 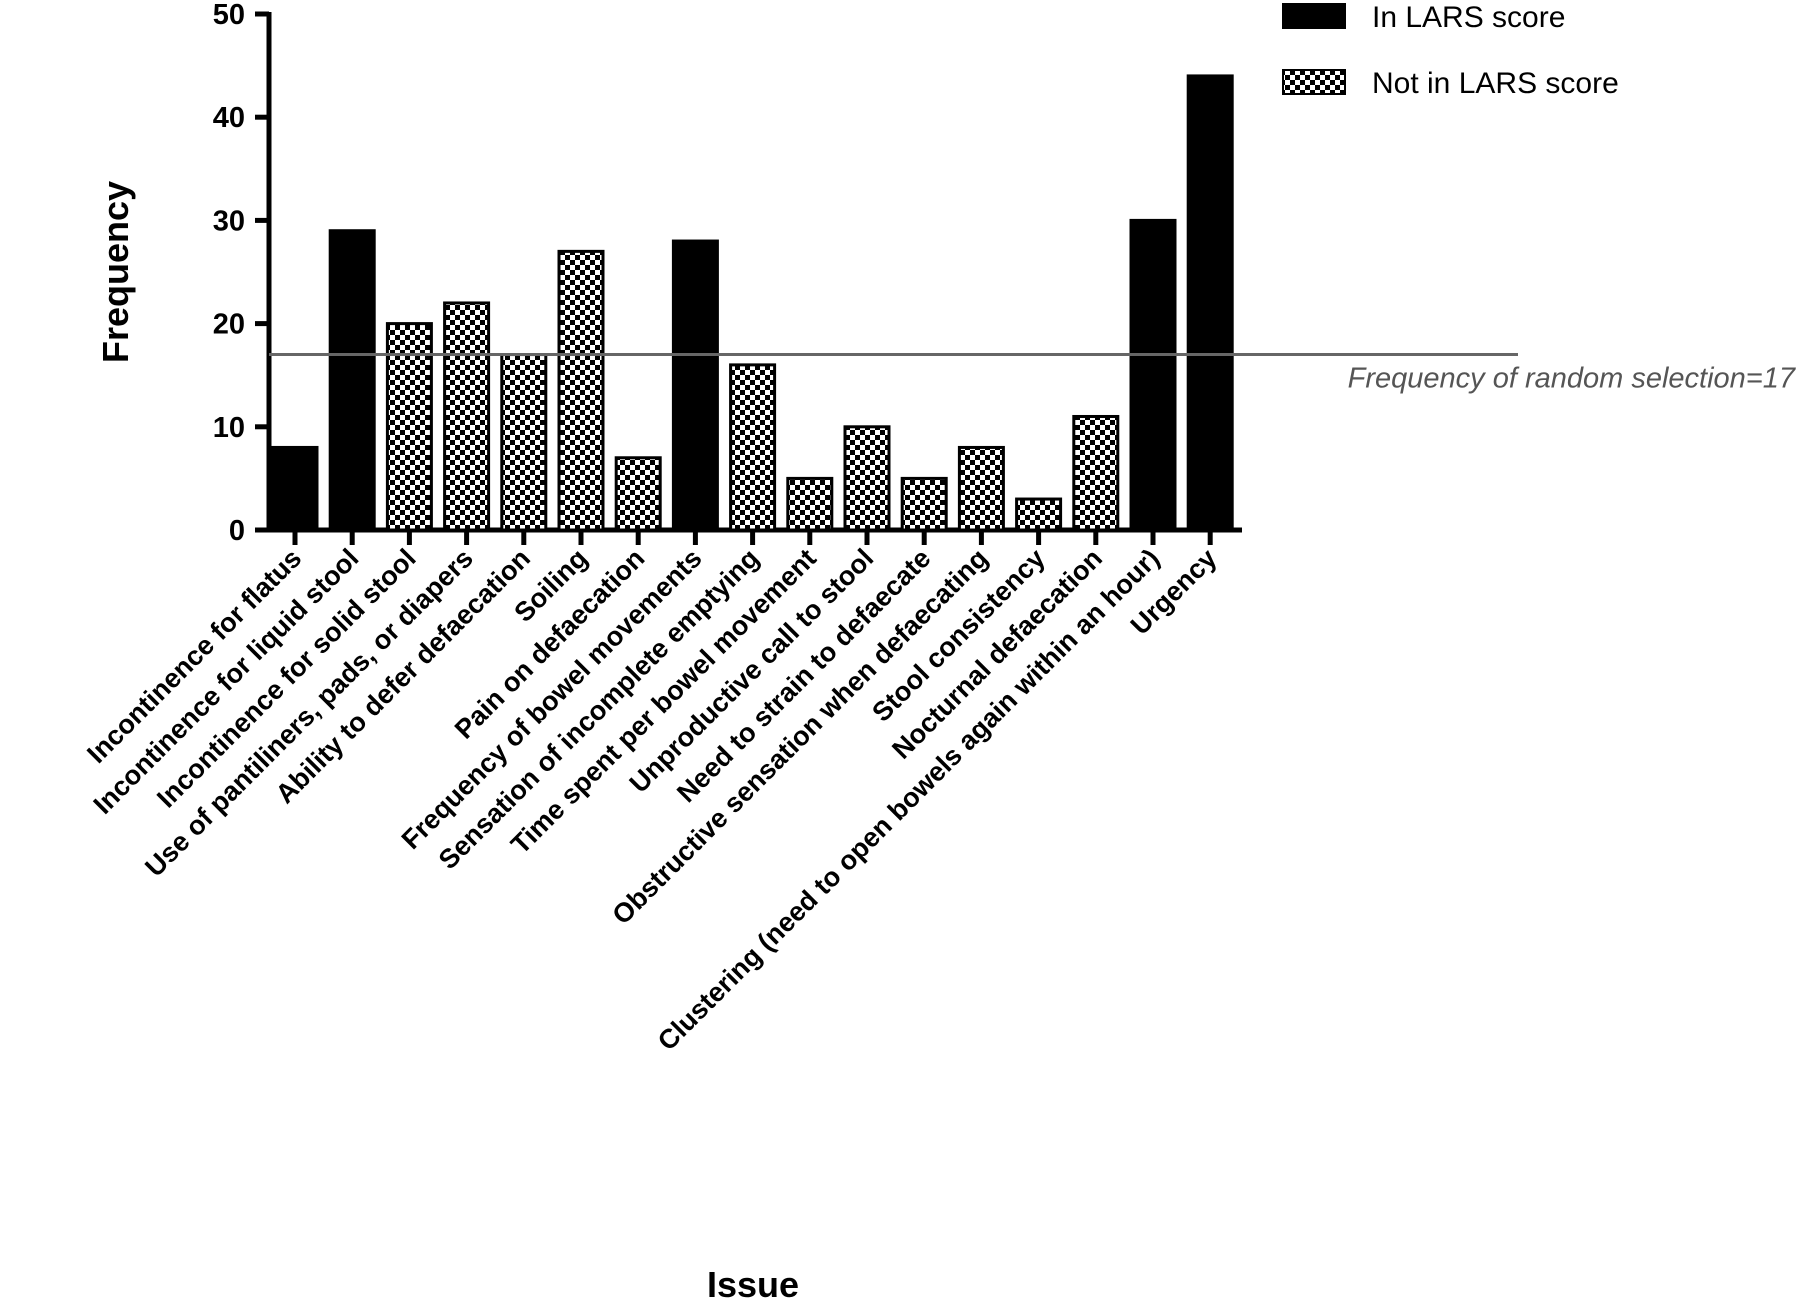 What do you see at coordinates (229, 118) in the screenshot?
I see `y-tick-label: 40` at bounding box center [229, 118].